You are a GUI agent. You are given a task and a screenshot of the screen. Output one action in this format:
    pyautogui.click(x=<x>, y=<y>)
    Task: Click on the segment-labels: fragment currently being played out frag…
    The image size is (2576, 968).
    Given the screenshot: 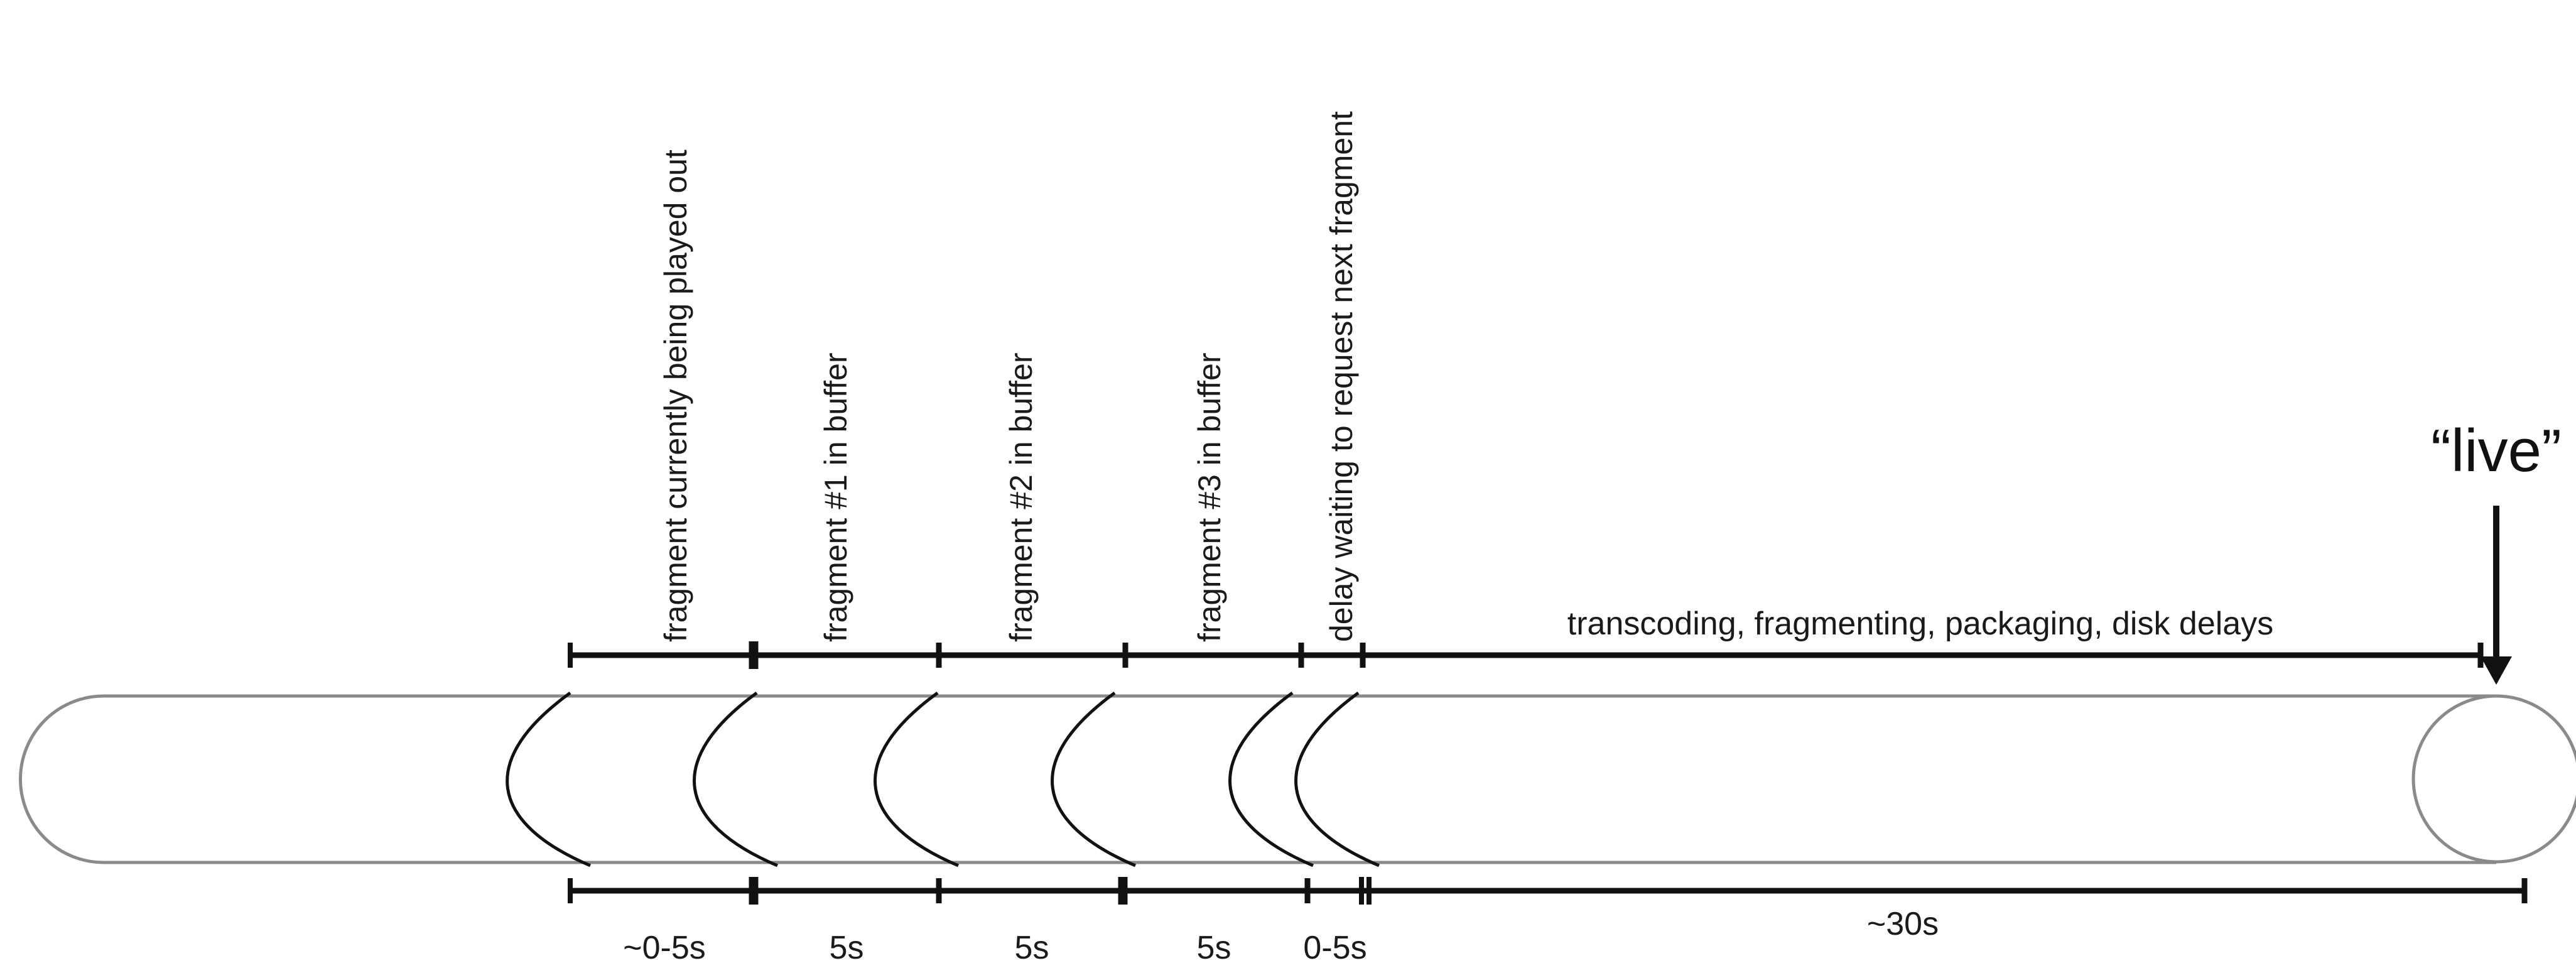 What is the action you would take?
    pyautogui.click(x=1009, y=376)
    